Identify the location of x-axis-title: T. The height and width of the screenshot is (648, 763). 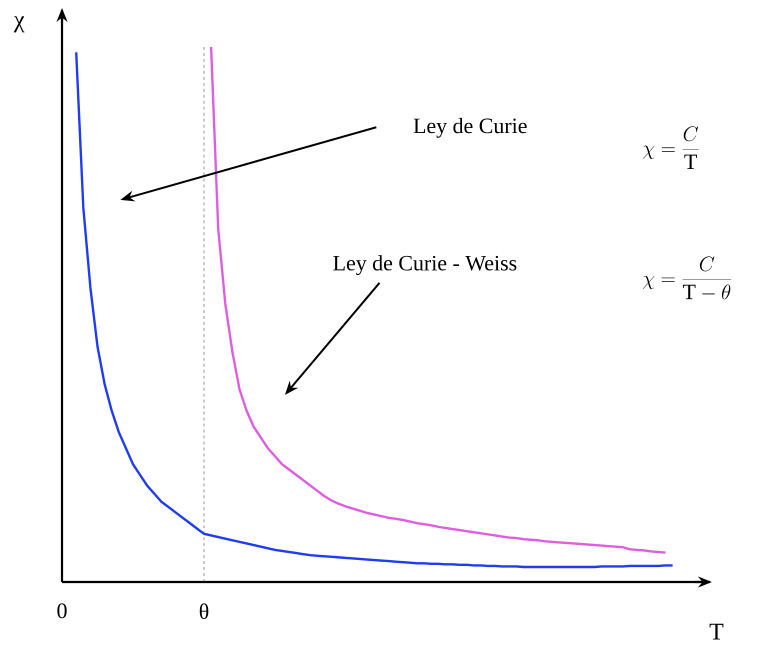
(717, 632).